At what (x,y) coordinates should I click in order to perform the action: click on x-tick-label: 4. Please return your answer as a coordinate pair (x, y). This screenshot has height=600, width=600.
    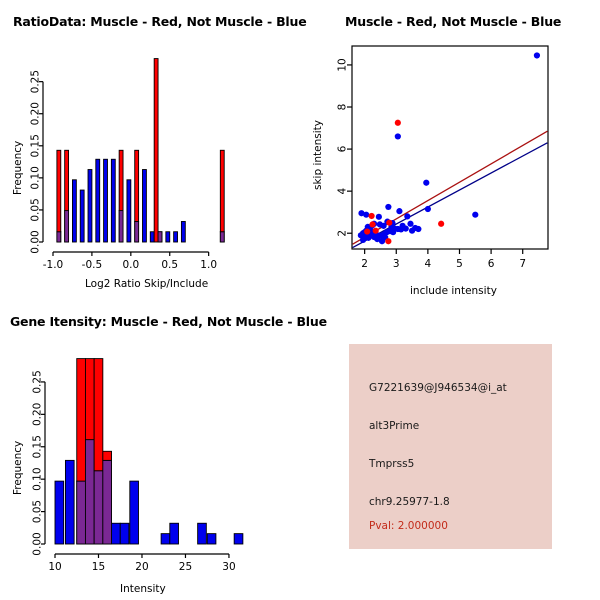
    Looking at the image, I should click on (428, 264).